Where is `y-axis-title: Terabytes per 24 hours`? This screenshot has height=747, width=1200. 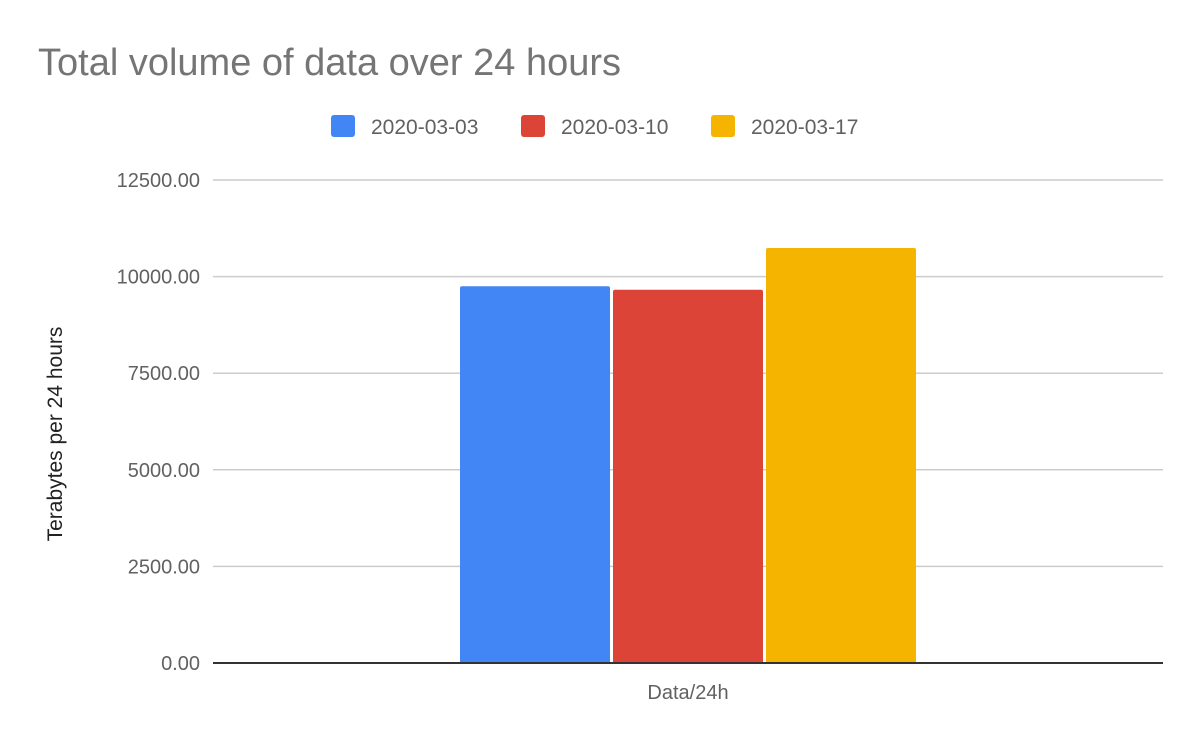 y-axis-title: Terabytes per 24 hours is located at coordinates (55, 434).